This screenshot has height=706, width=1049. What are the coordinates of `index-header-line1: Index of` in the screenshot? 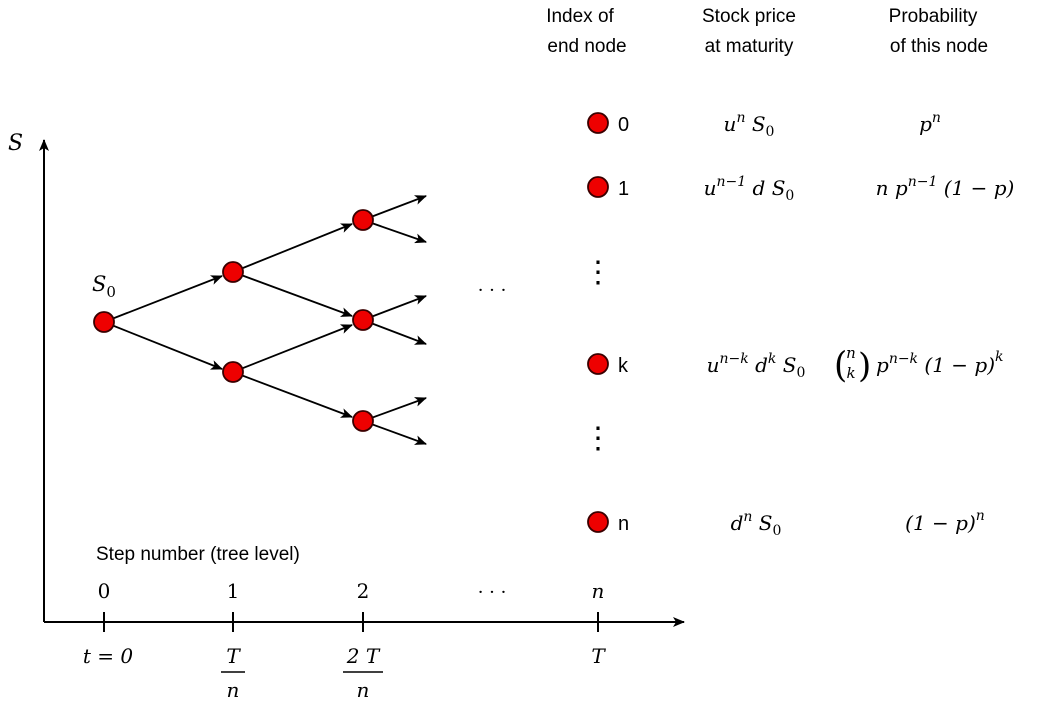 It's located at (580, 16).